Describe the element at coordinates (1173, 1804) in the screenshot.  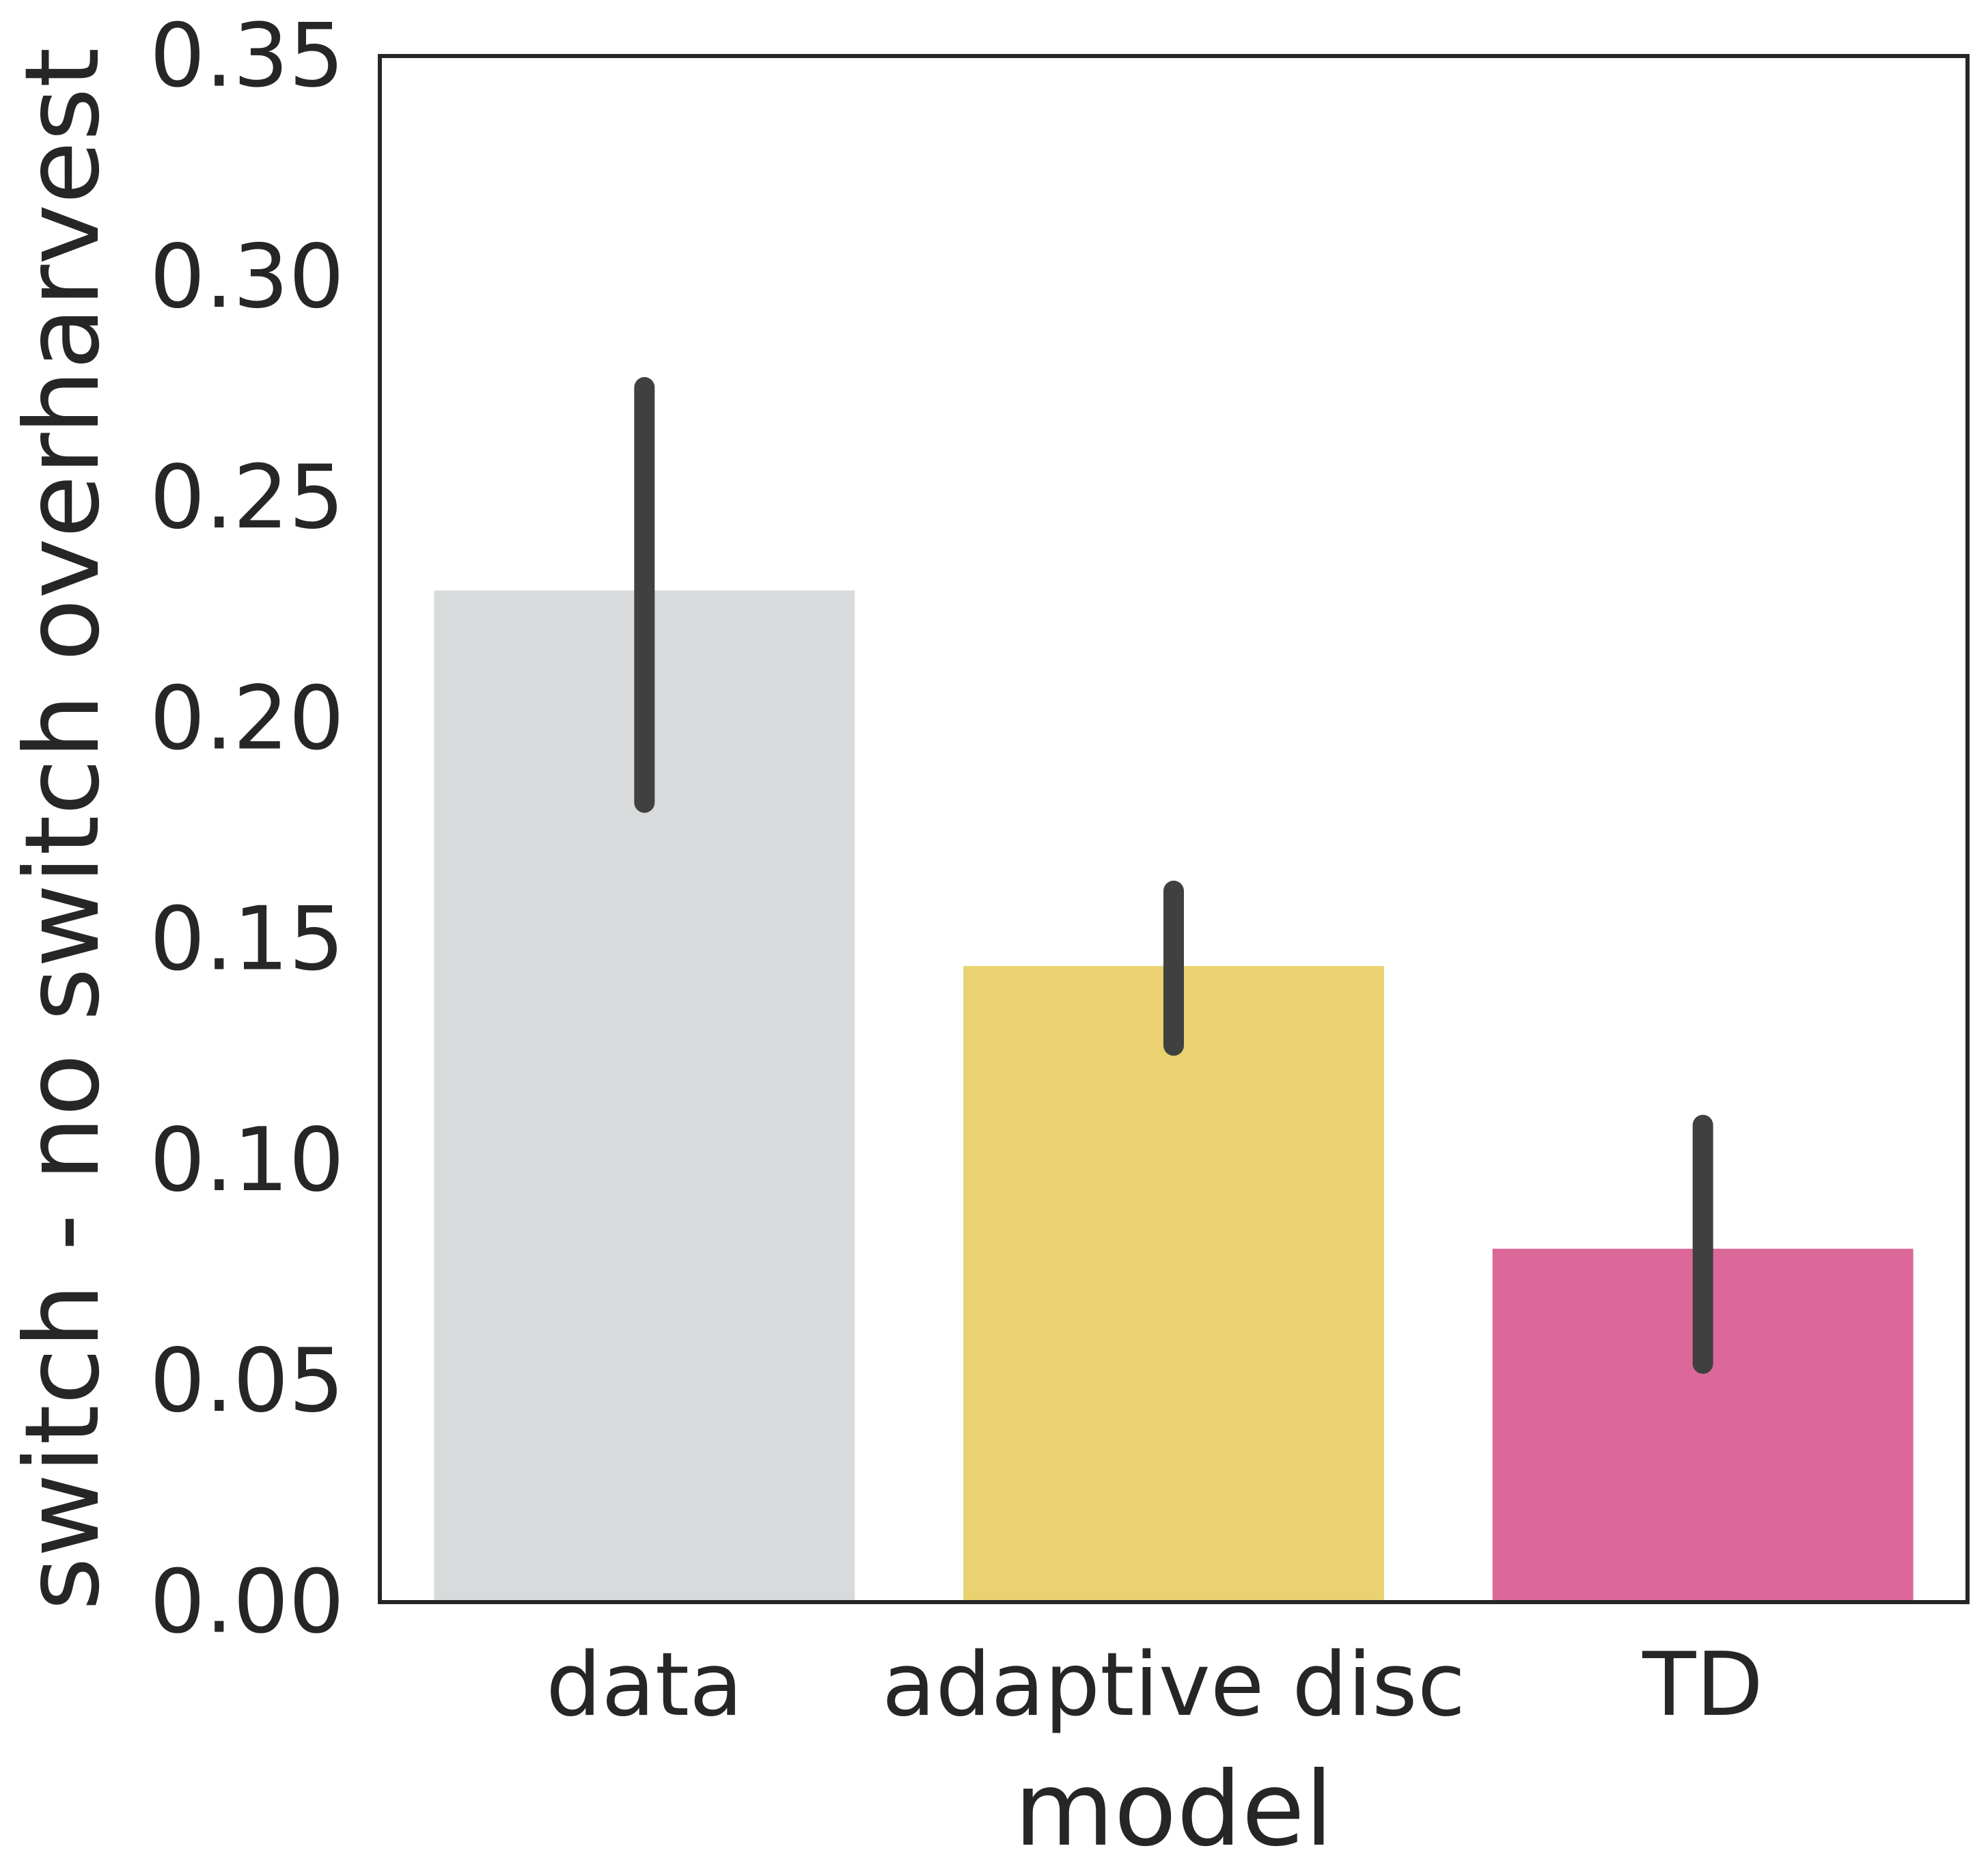
I see `x-axis-label: model` at that location.